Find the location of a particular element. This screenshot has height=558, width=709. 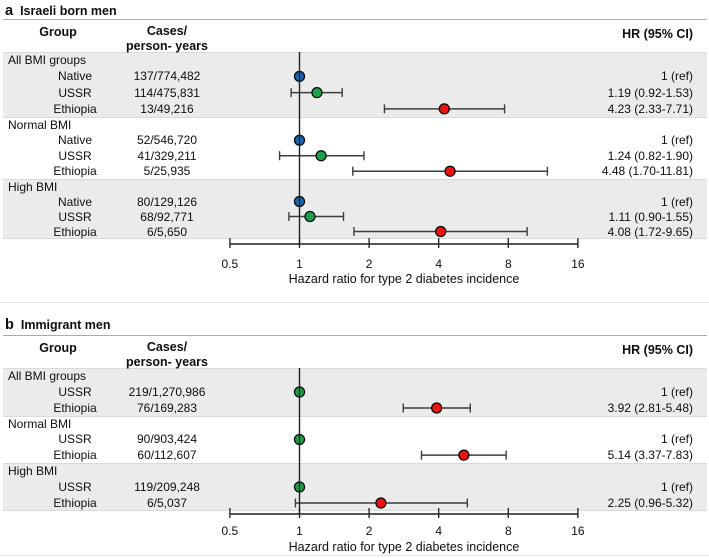

row-cases: 137/774,482 is located at coordinates (167, 76).